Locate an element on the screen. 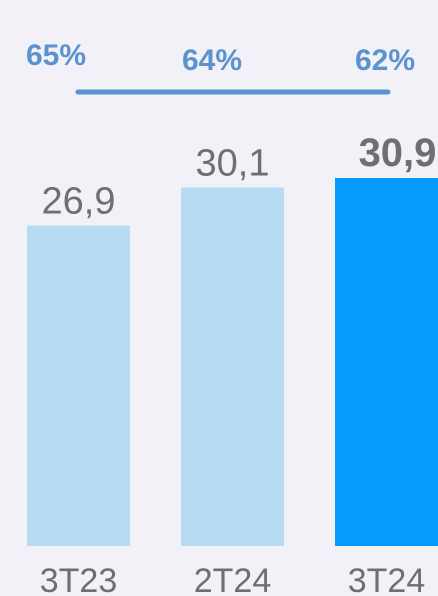 The height and width of the screenshot is (596, 438). value-label-3t24: 30,9 is located at coordinates (398, 153).